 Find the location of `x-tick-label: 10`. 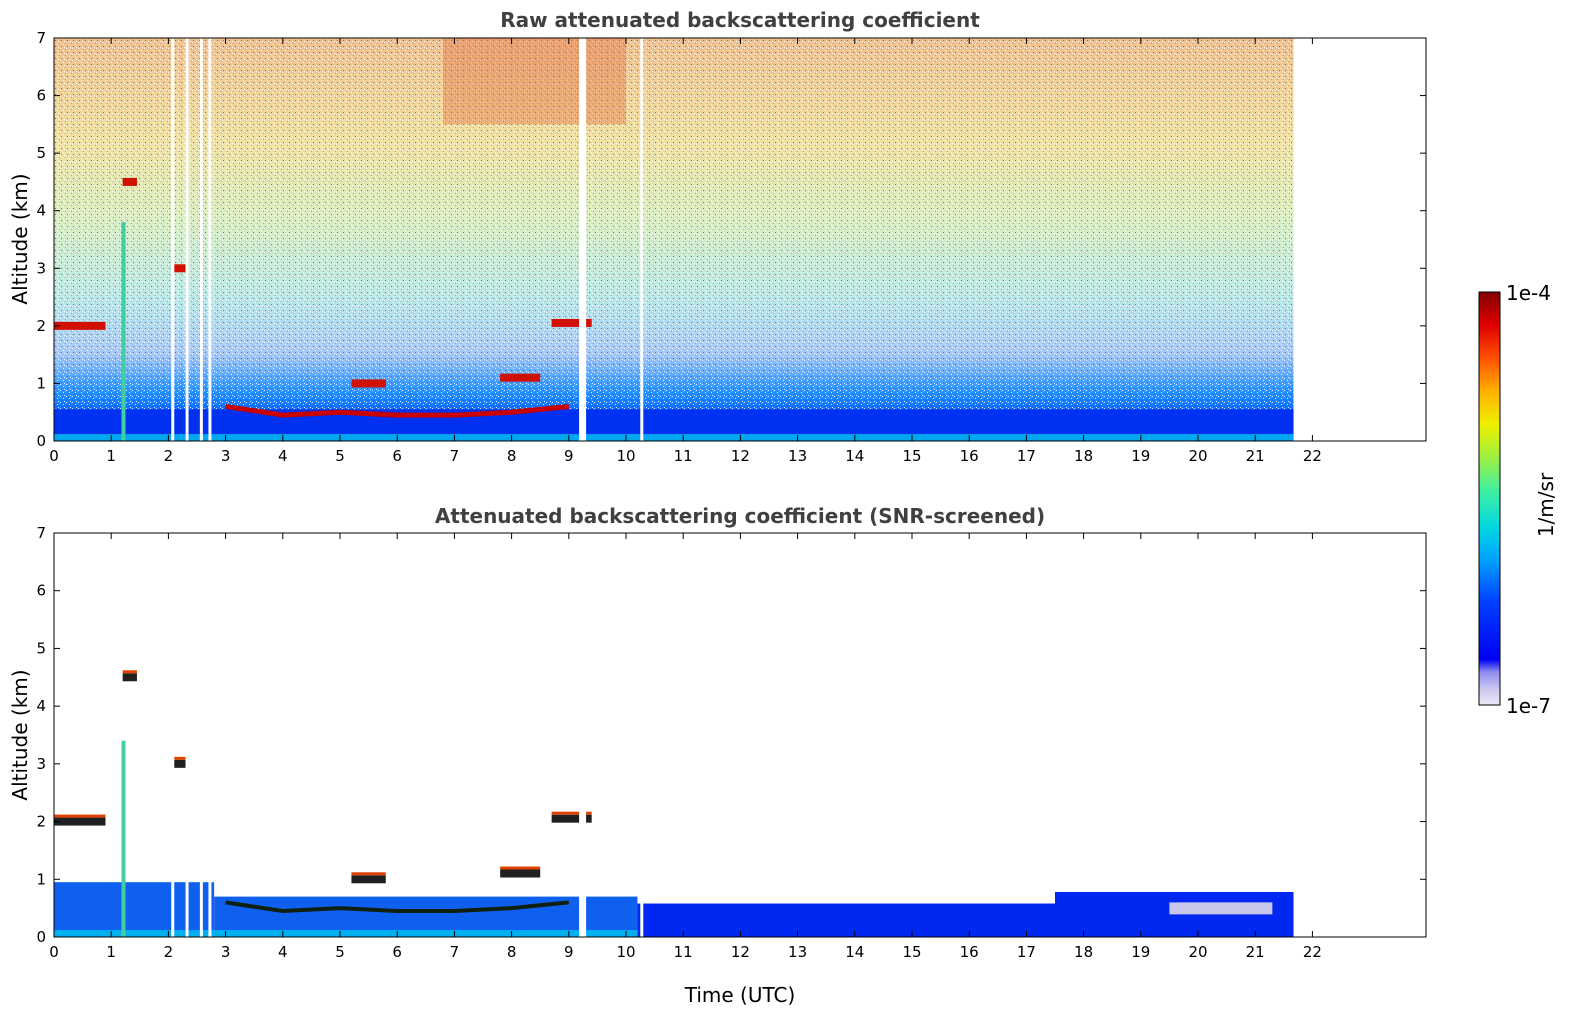

x-tick-label: 10 is located at coordinates (625, 456).